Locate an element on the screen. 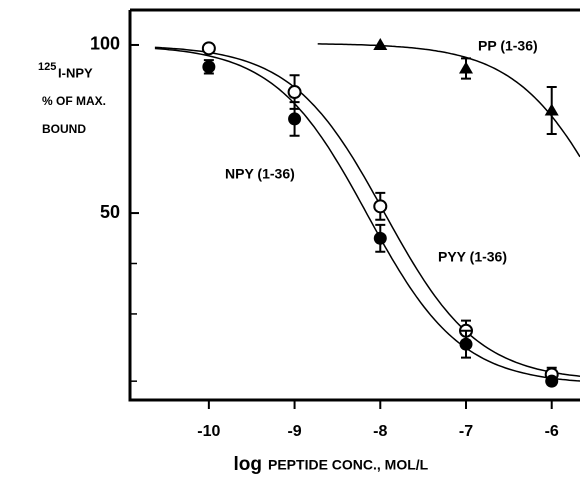  y-axis-label: % OF MAX. is located at coordinates (74, 101).